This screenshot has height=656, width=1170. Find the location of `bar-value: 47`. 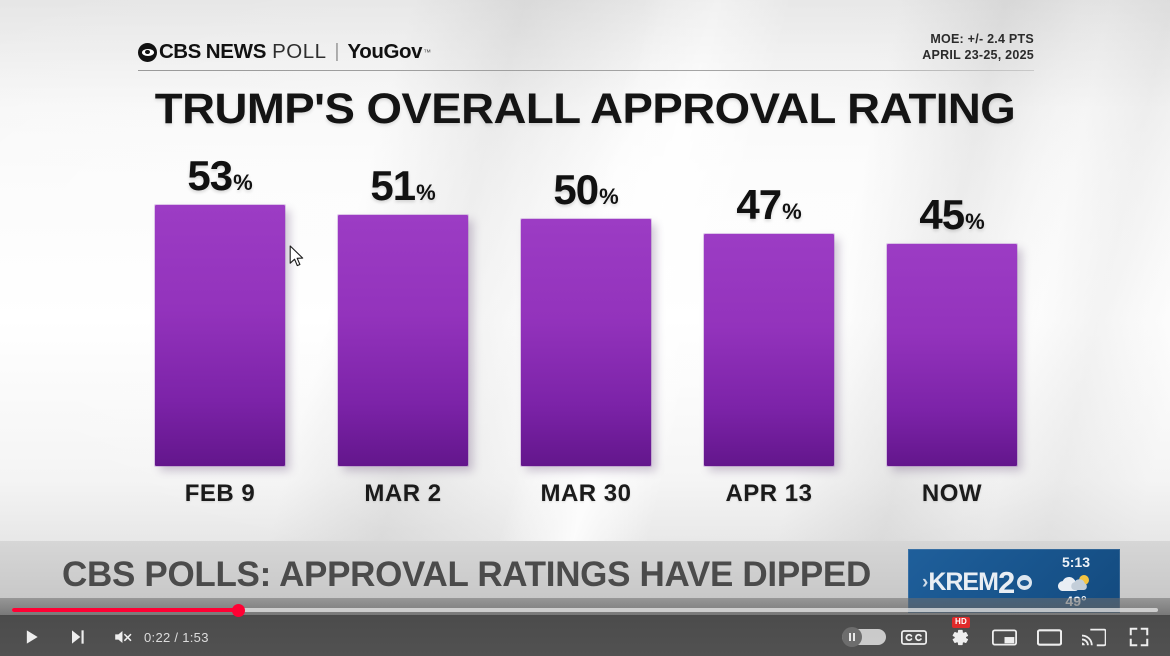

bar-value: 47 is located at coordinates (759, 204).